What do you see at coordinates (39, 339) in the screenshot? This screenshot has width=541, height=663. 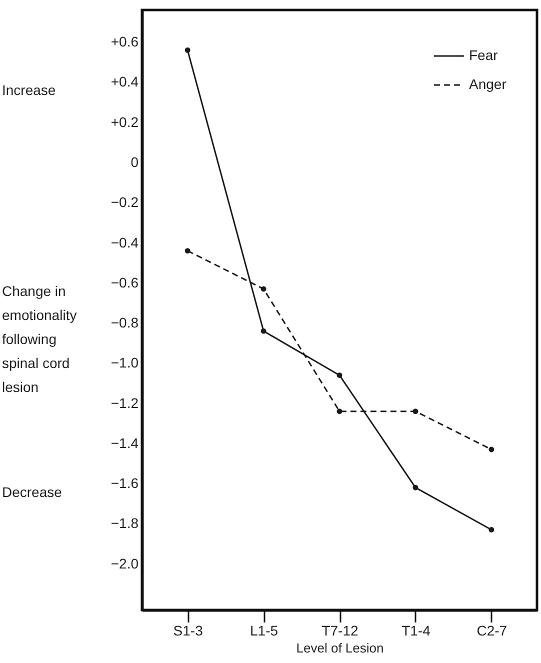 I see `y-axis-title: Change in emotionality following spinal cord lesion` at bounding box center [39, 339].